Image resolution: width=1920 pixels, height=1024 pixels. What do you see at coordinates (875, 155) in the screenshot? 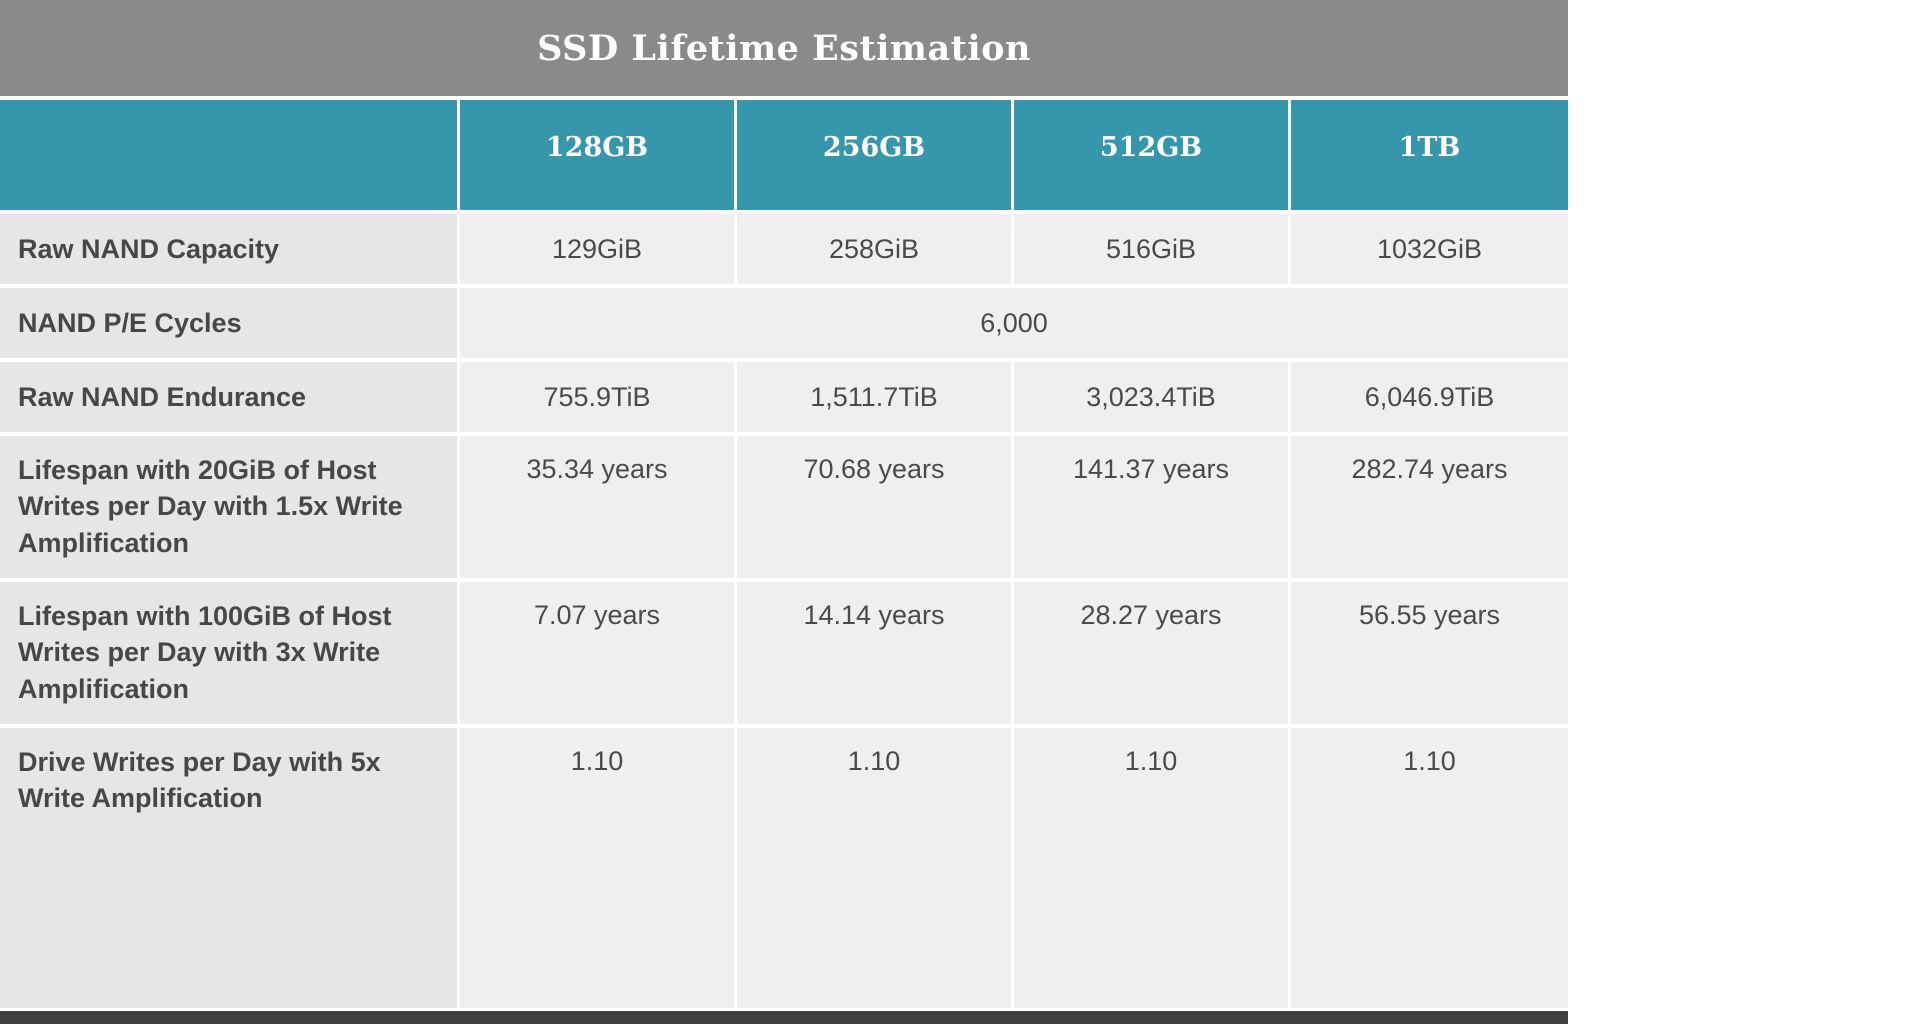
I see `column-header-256gb: 256GB` at bounding box center [875, 155].